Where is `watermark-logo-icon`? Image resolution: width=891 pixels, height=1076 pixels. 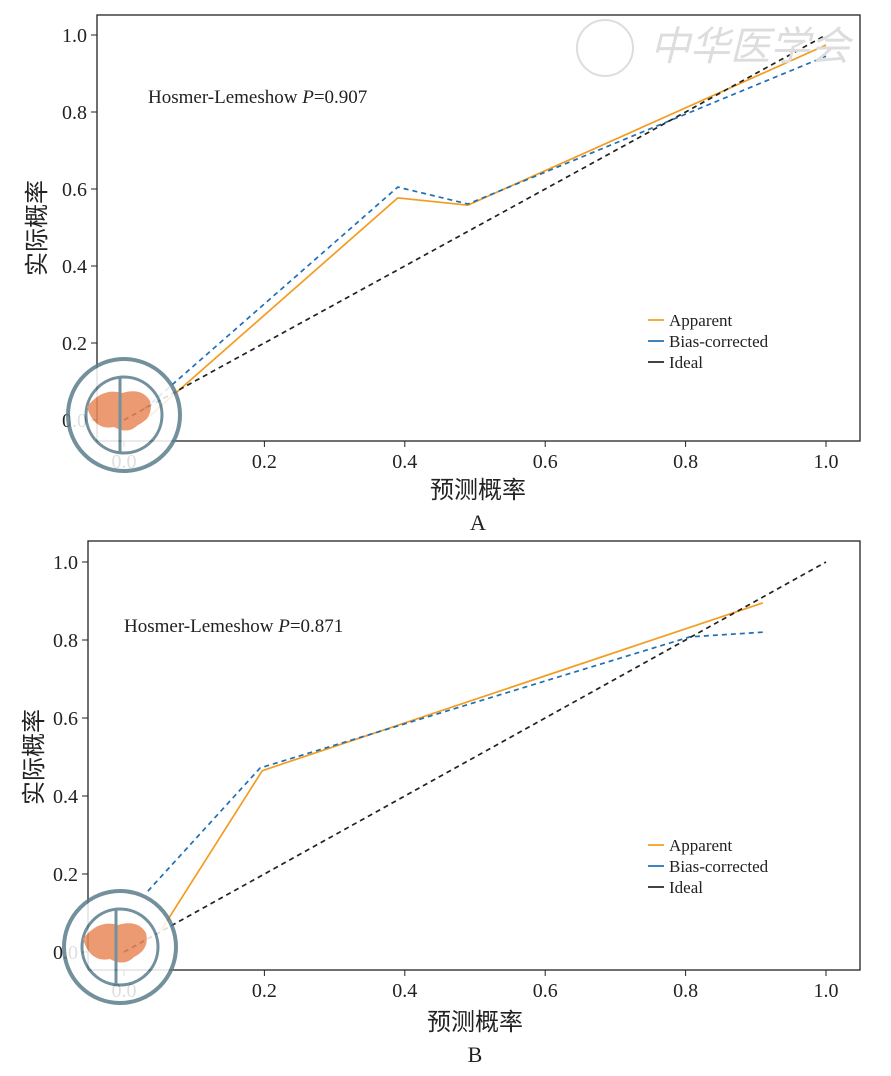
watermark-logo-icon is located at coordinates (605, 48).